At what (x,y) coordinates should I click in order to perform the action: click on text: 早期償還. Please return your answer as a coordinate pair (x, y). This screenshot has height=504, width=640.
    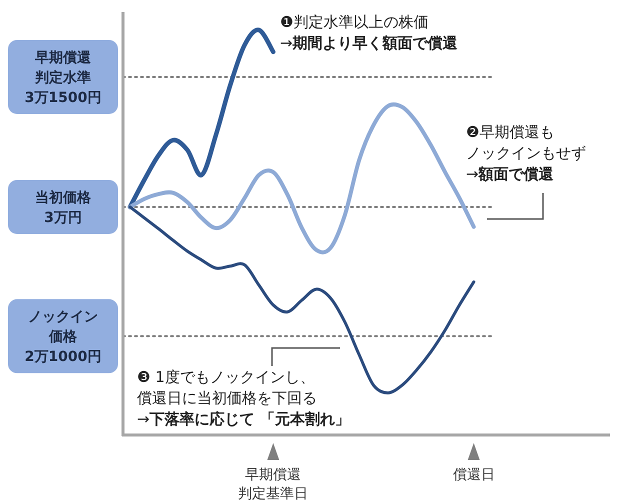
    Looking at the image, I should click on (273, 475).